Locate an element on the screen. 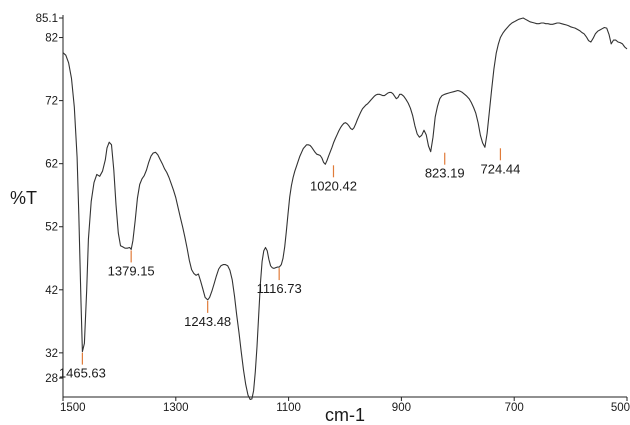 Image resolution: width=630 pixels, height=425 pixels. x-tick-label: 700 is located at coordinates (514, 408).